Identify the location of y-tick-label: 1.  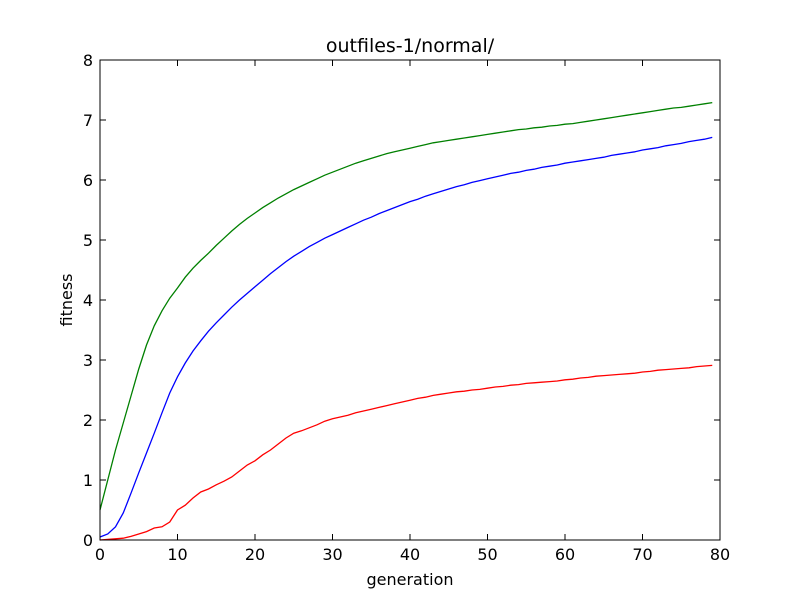
(88, 480).